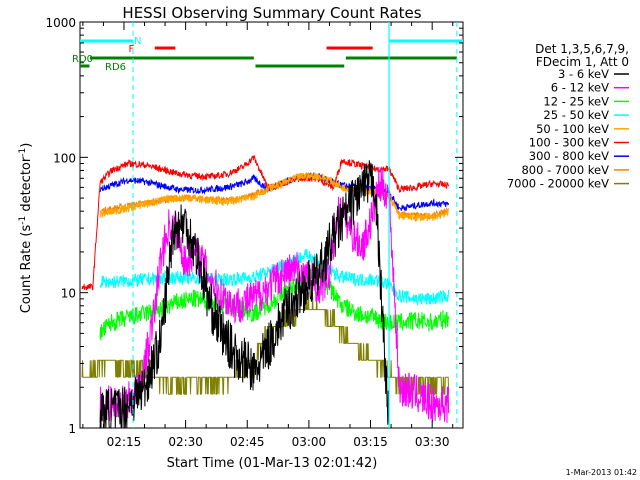 Image resolution: width=640 pixels, height=480 pixels. I want to click on y-axis-label-part: detector, so click(26, 186).